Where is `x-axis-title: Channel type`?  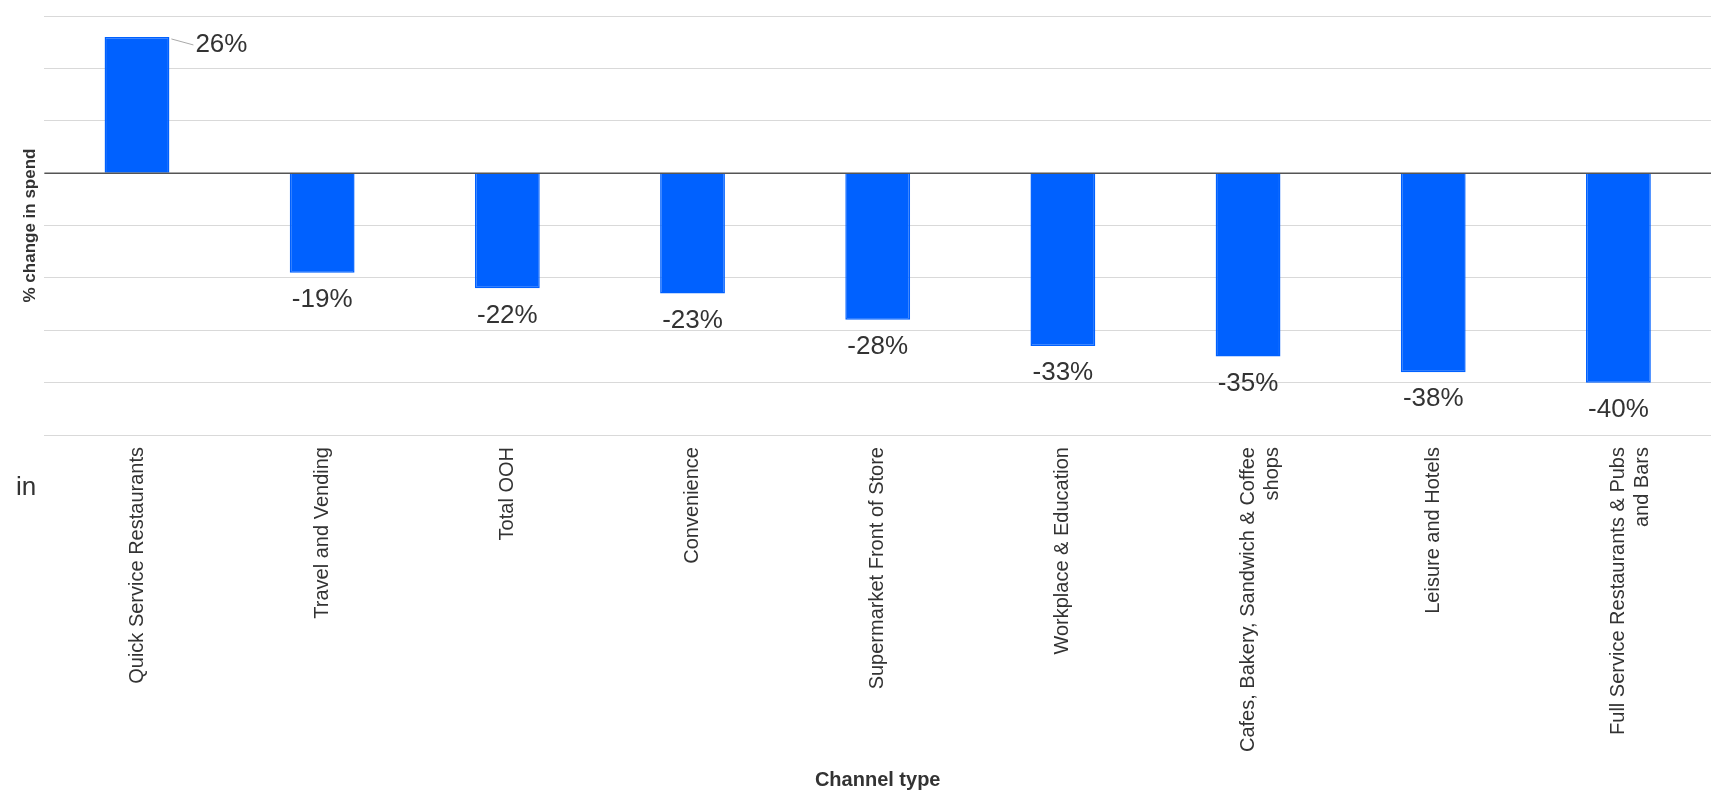
x-axis-title: Channel type is located at coordinates (877, 778).